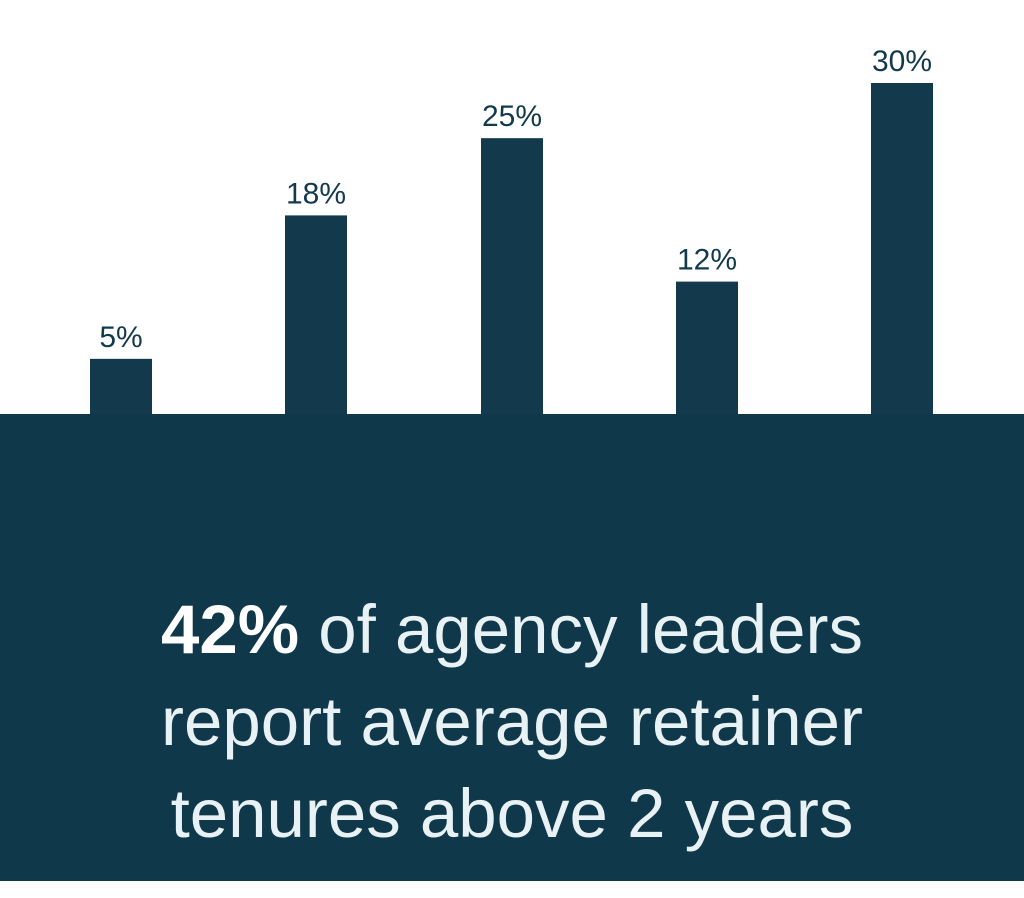 Image resolution: width=1024 pixels, height=898 pixels. Describe the element at coordinates (230, 629) in the screenshot. I see `headline-stat: 42%` at that location.